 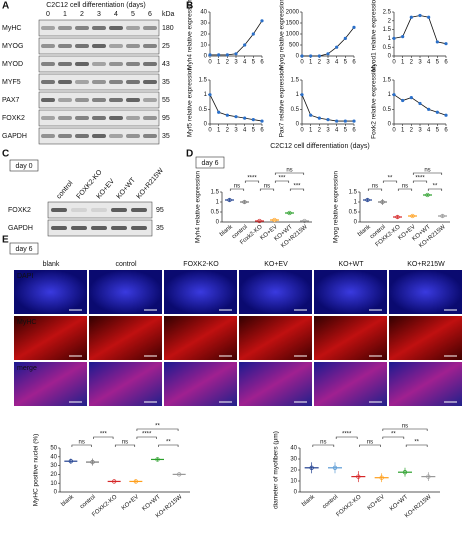 What do you see at coordinates (65, 190) in the screenshot?
I see `lane-label: control` at bounding box center [65, 190].